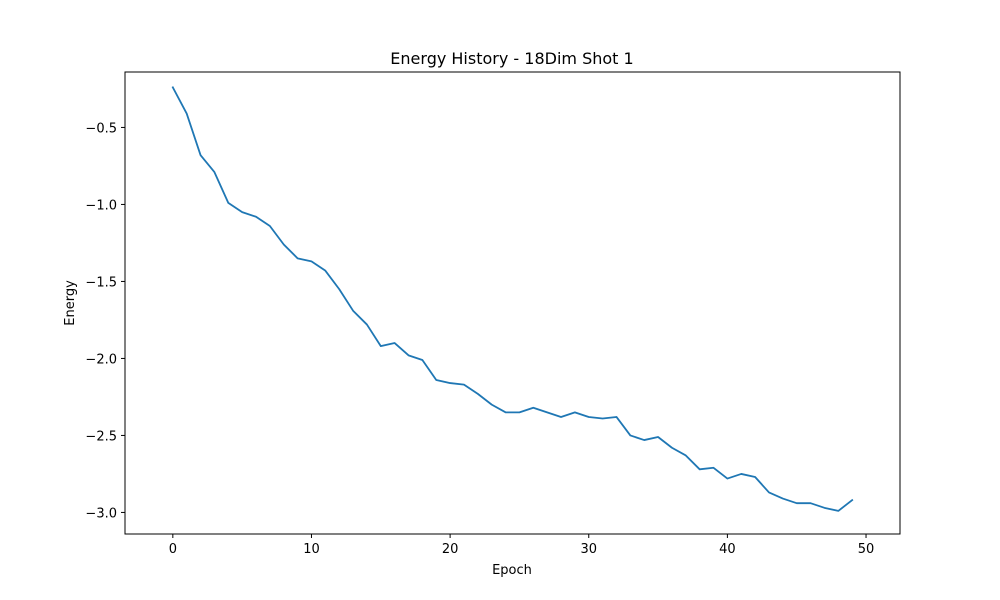 This screenshot has width=1000, height=600. What do you see at coordinates (101, 436) in the screenshot?
I see `y-tick-label: −2.5` at bounding box center [101, 436].